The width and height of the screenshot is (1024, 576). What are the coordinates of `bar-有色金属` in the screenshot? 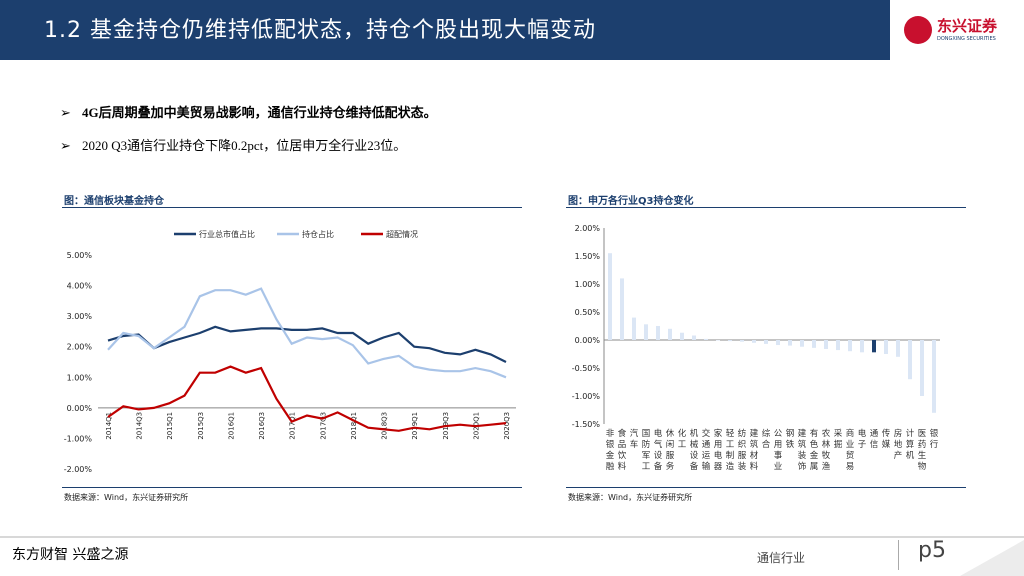 It's located at (814, 344).